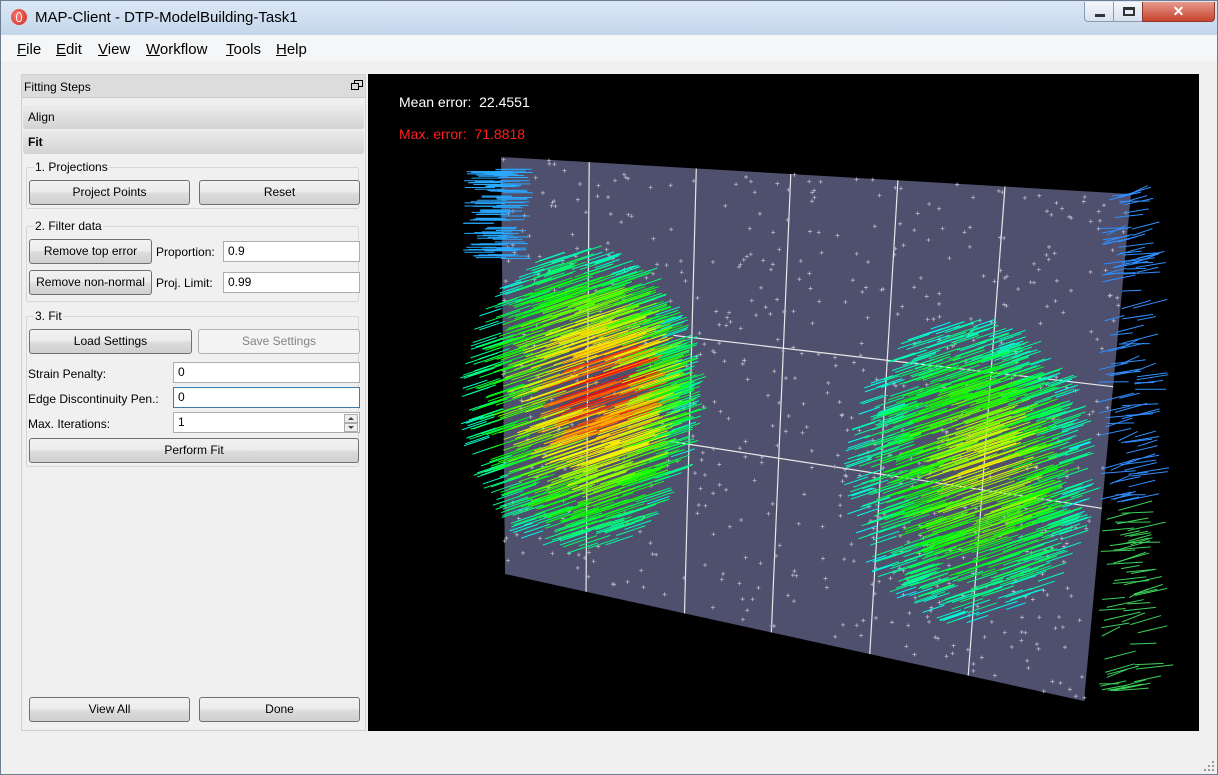 The image size is (1218, 775). I want to click on strain-penalty-input: 0, so click(266, 372).